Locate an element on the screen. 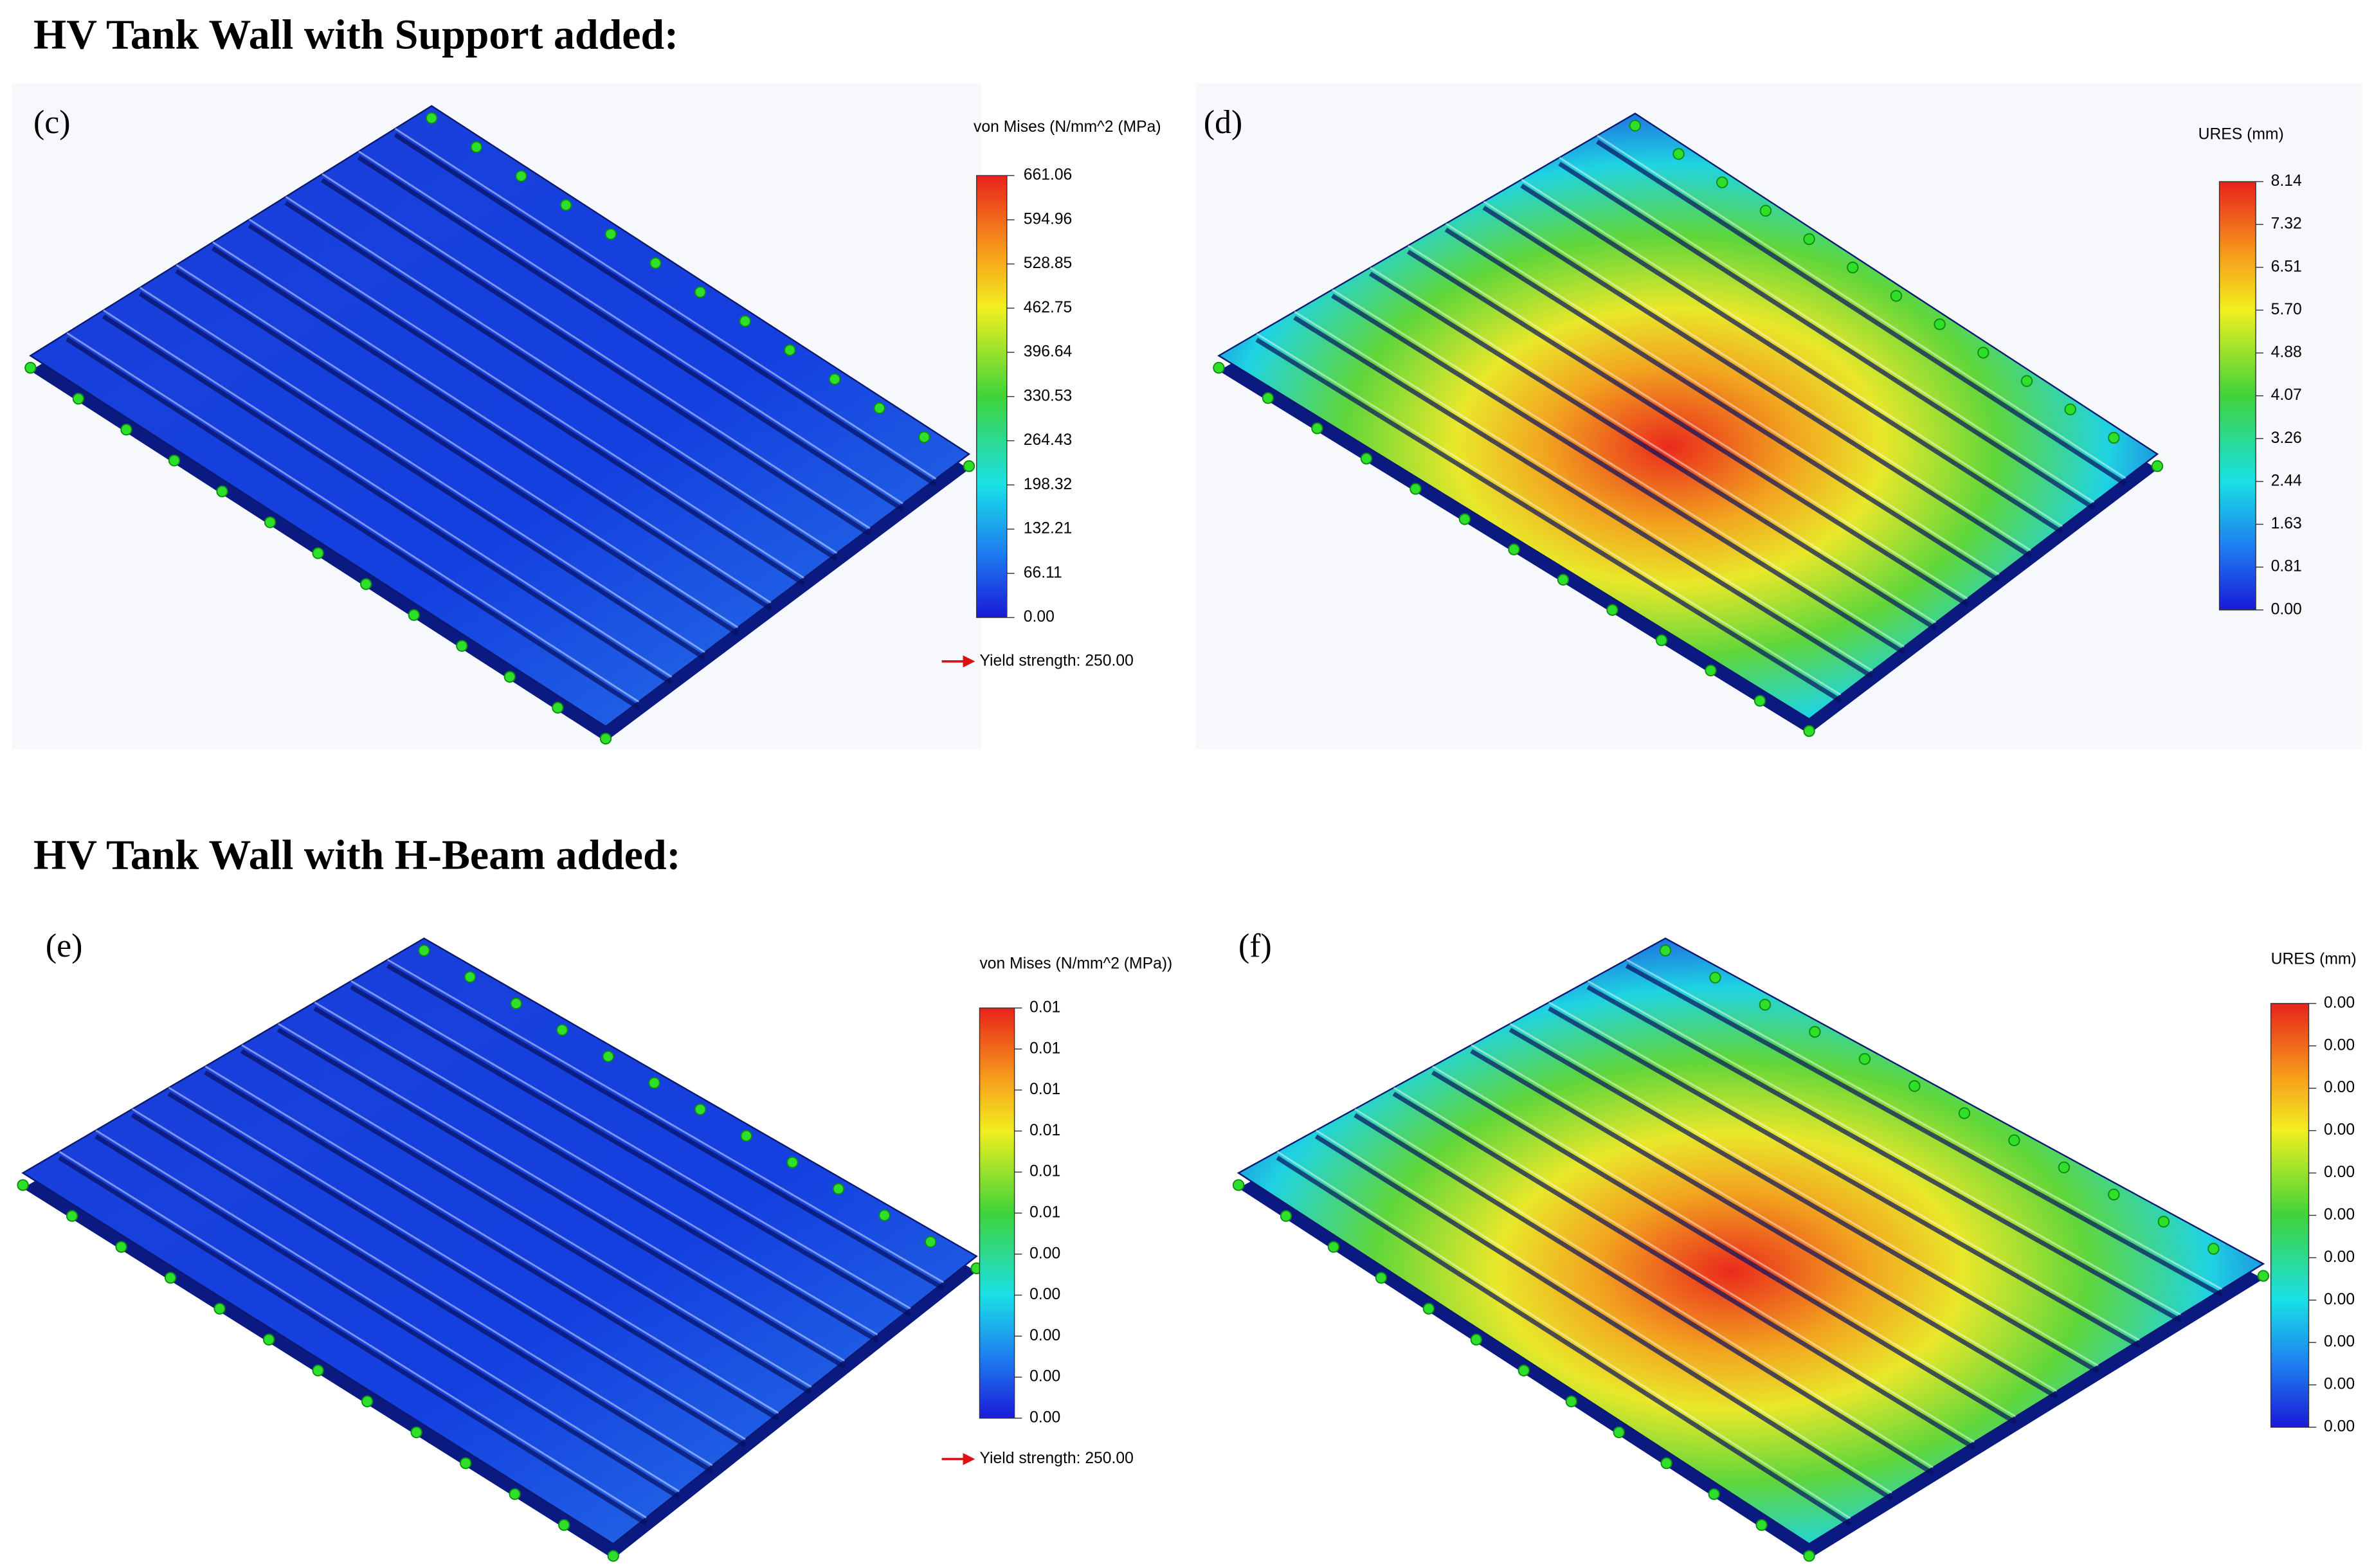 The width and height of the screenshot is (2374, 1568). panel-label: (d) is located at coordinates (1223, 122).